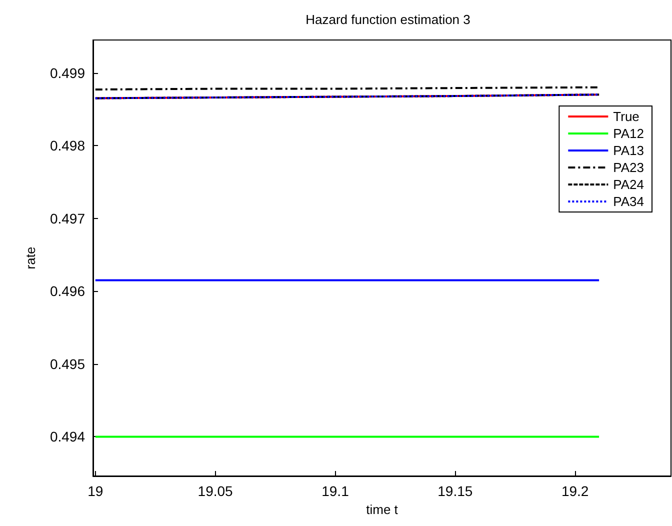 The image size is (672, 526). Describe the element at coordinates (30, 258) in the screenshot. I see `y-axis-title: rate` at that location.